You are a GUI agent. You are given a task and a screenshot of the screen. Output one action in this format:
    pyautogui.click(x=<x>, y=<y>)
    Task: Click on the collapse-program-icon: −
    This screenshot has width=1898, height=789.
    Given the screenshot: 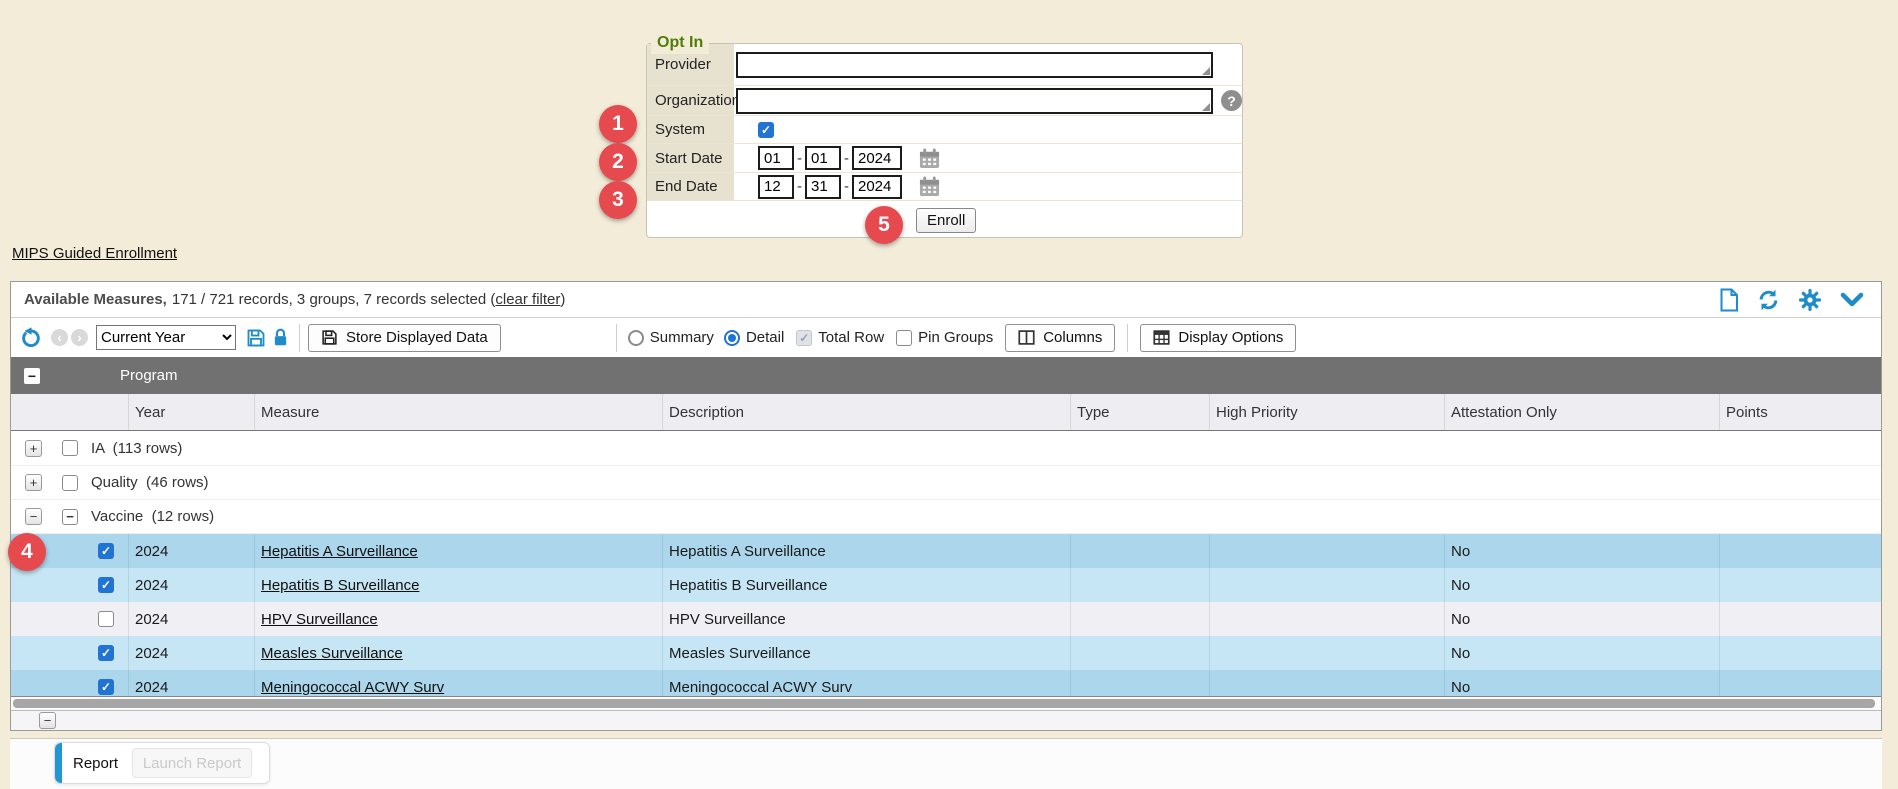 What is the action you would take?
    pyautogui.click(x=32, y=375)
    